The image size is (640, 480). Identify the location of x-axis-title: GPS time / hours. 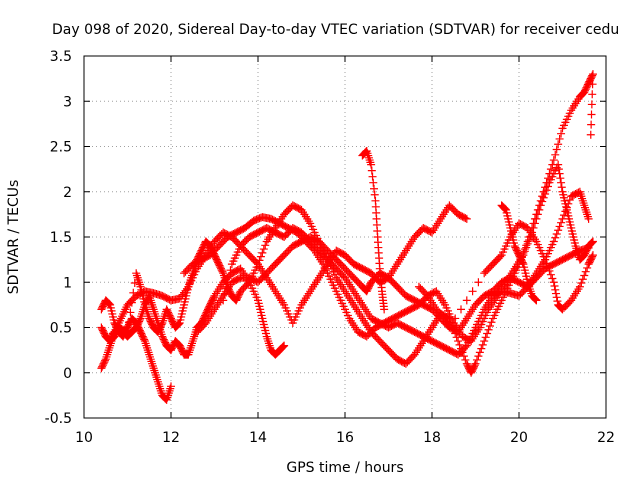
(344, 468).